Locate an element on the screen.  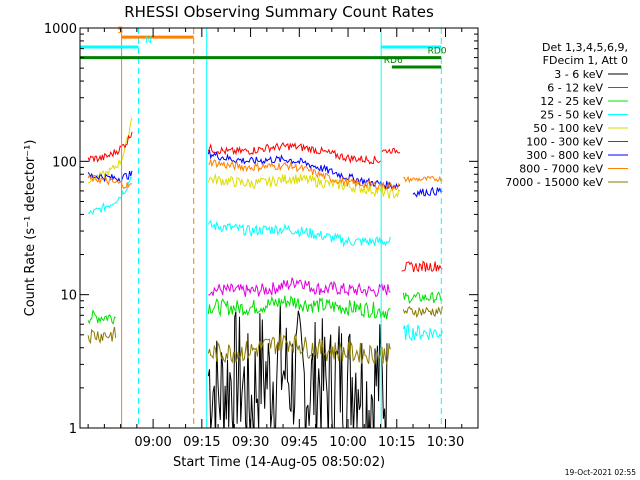
legend-label-4: 25 - 50 keV is located at coordinates (571, 115).